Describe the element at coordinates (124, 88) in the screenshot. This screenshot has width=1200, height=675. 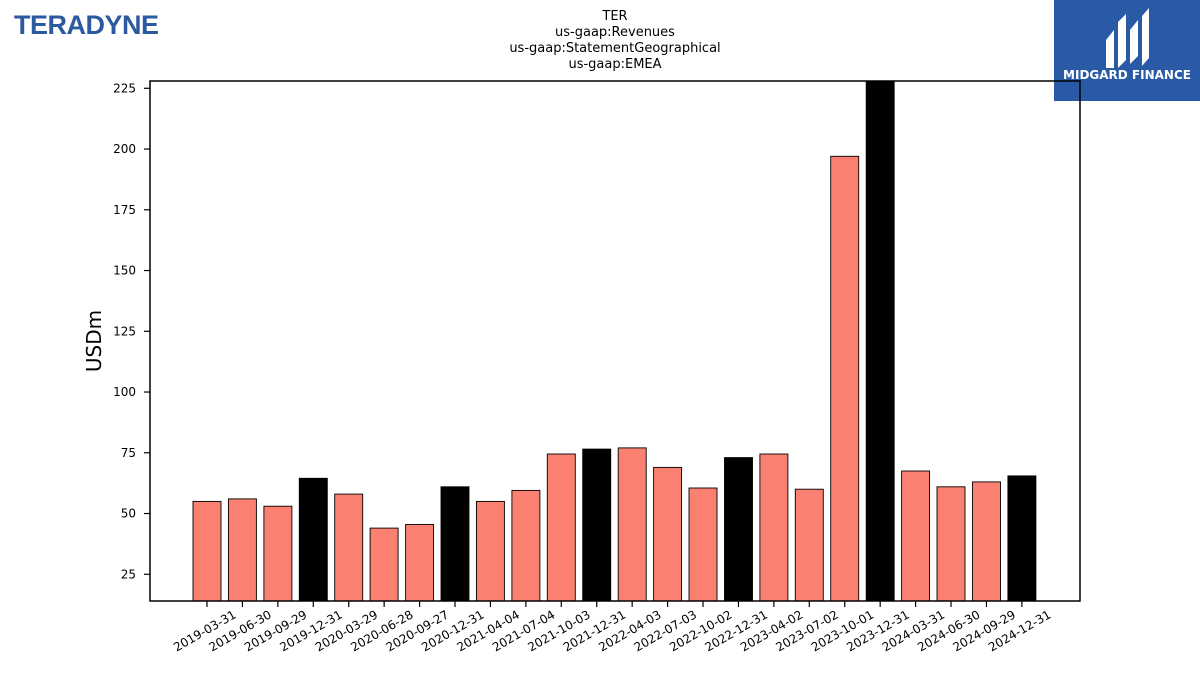
I see `y-tick-label: 225` at that location.